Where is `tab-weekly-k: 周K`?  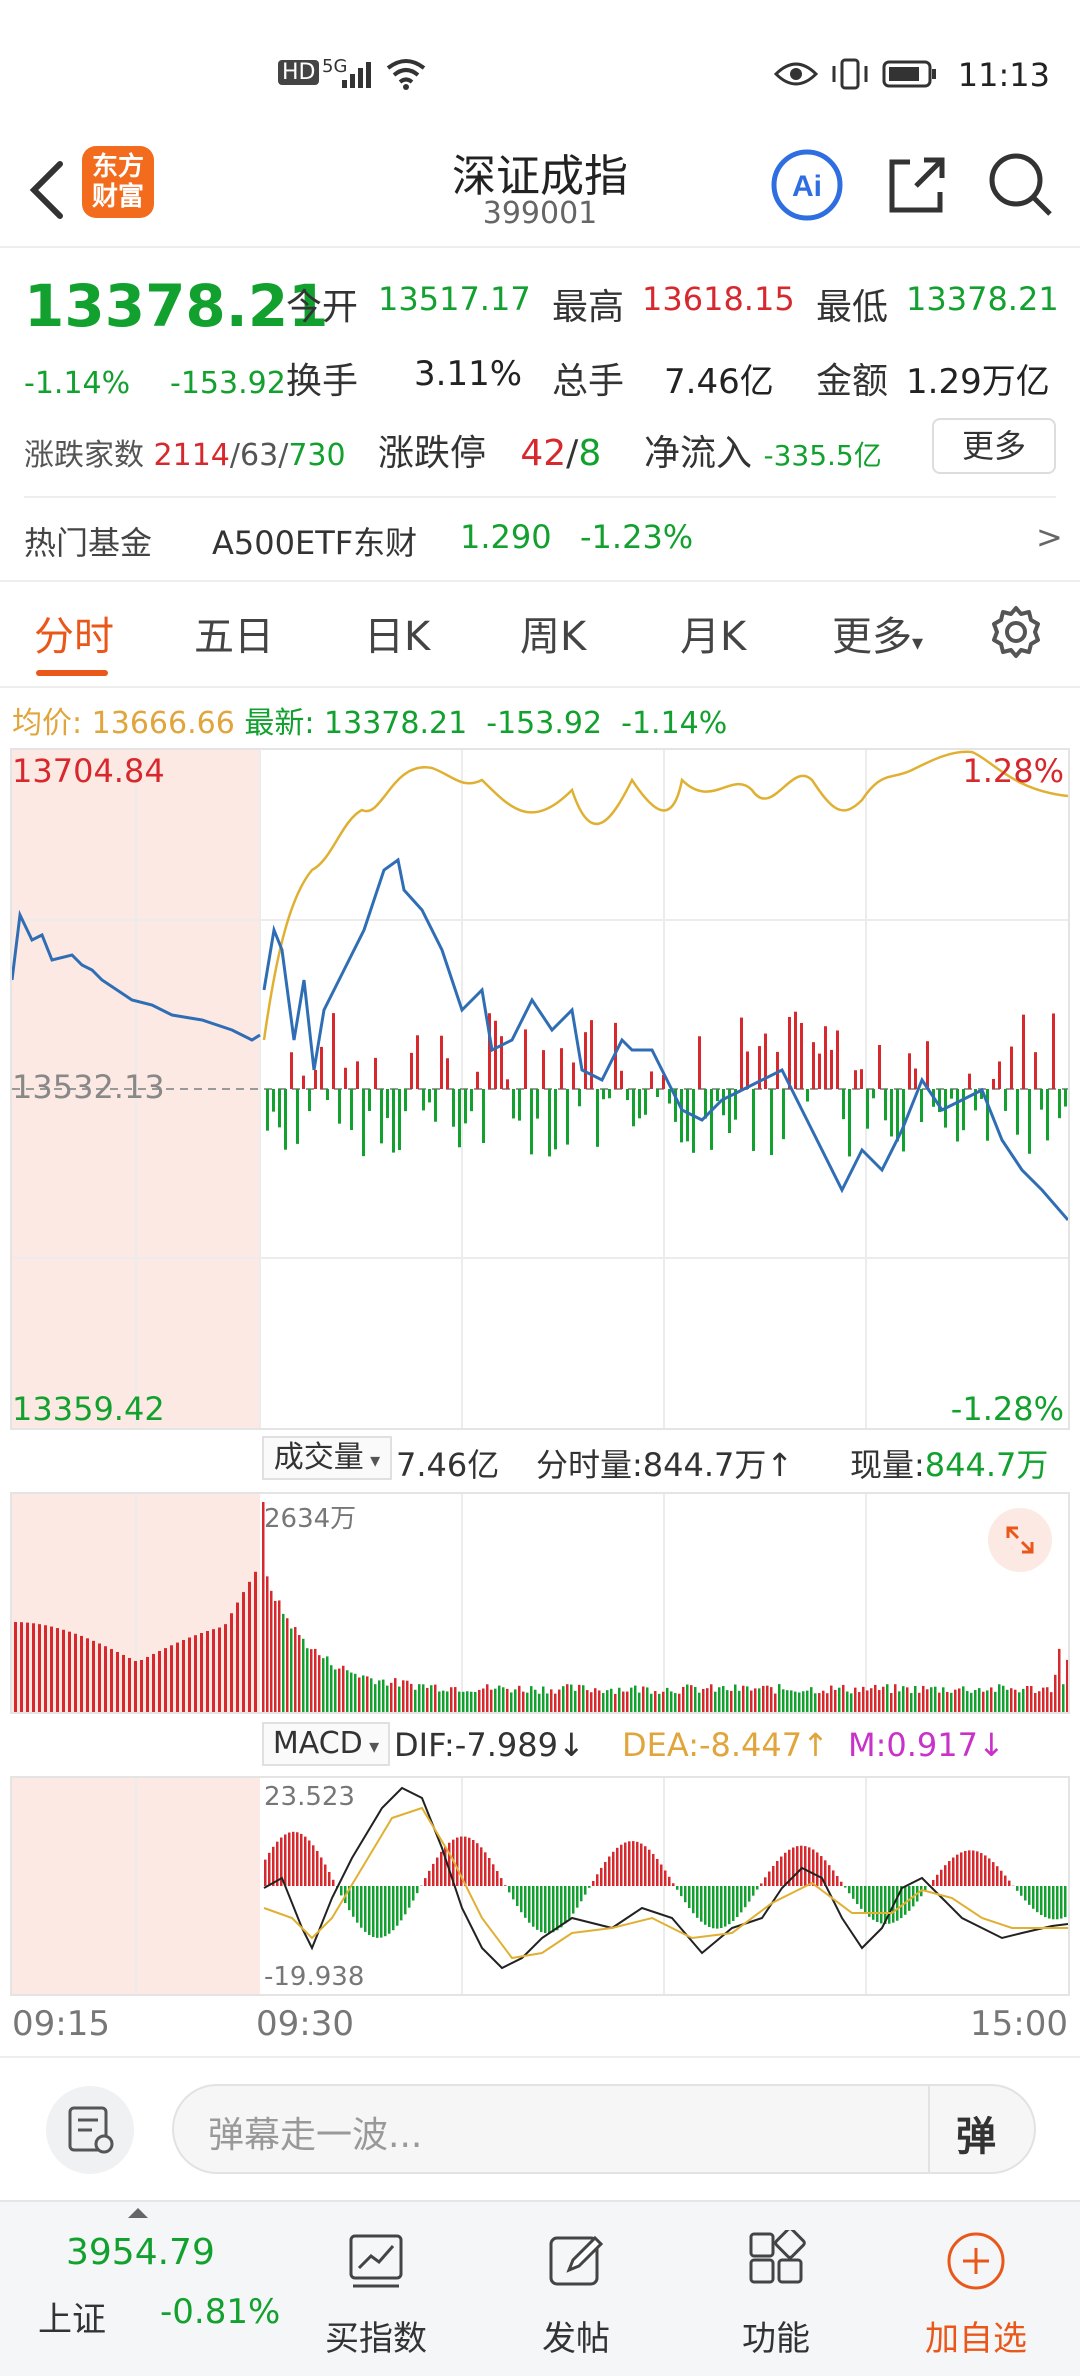 tab-weekly-k: 周K is located at coordinates (553, 637).